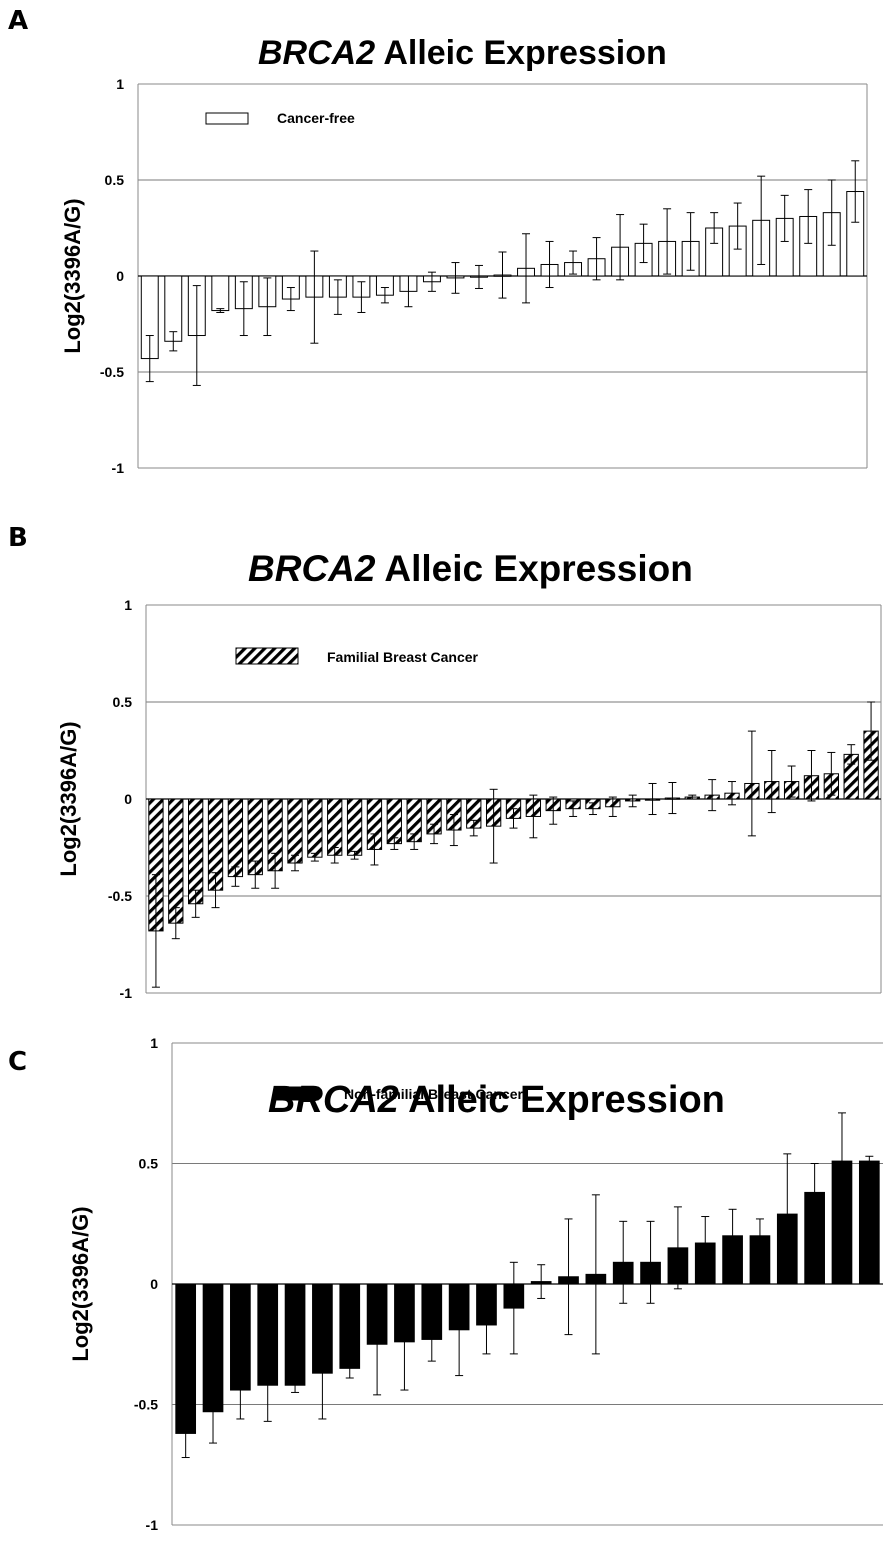 Image resolution: width=883 pixels, height=1549 pixels. Describe the element at coordinates (316, 118) in the screenshot. I see `legend-label: Cancer-free` at that location.